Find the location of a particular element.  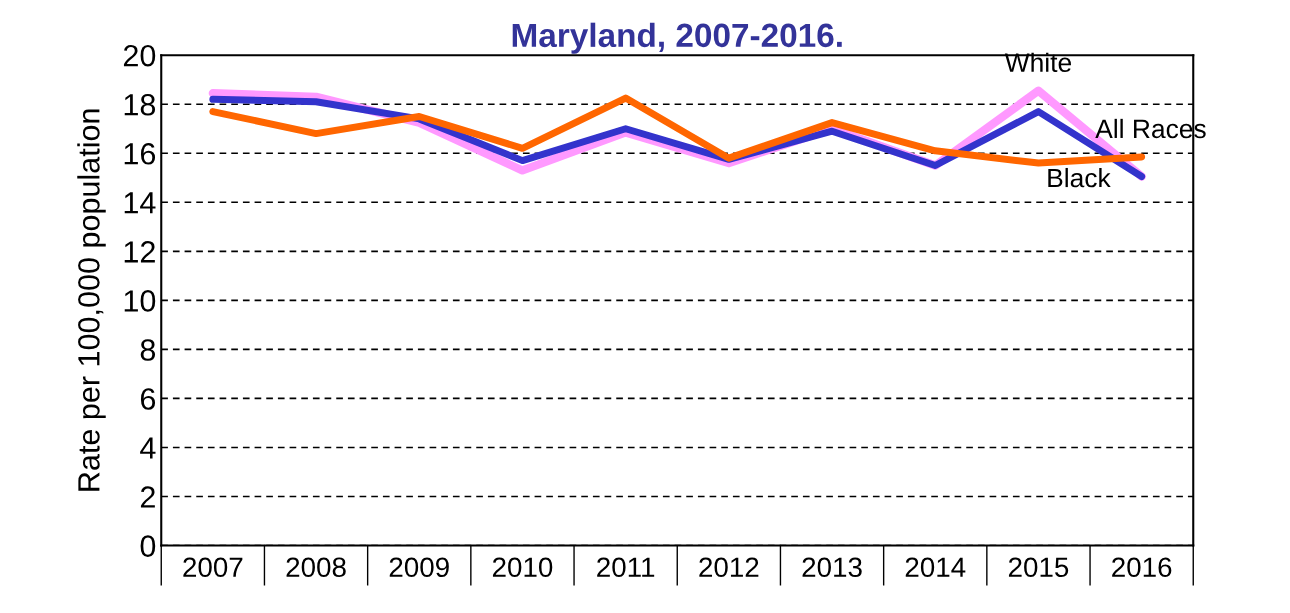

series-label: Black is located at coordinates (1079, 177).